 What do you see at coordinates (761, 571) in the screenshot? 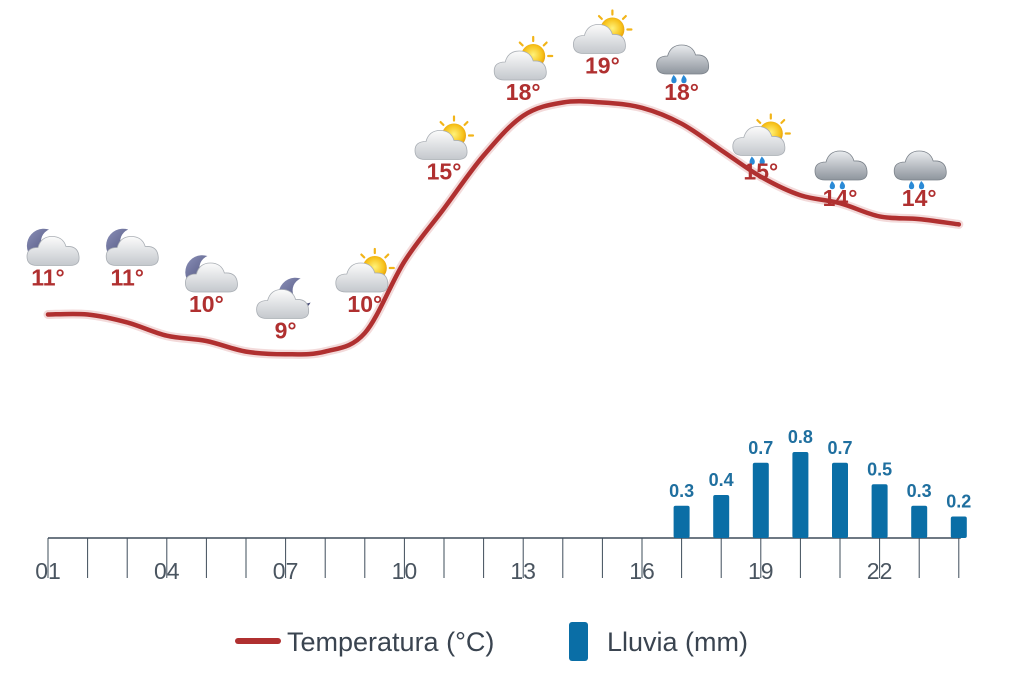
I see `x-tick-label: 19` at bounding box center [761, 571].